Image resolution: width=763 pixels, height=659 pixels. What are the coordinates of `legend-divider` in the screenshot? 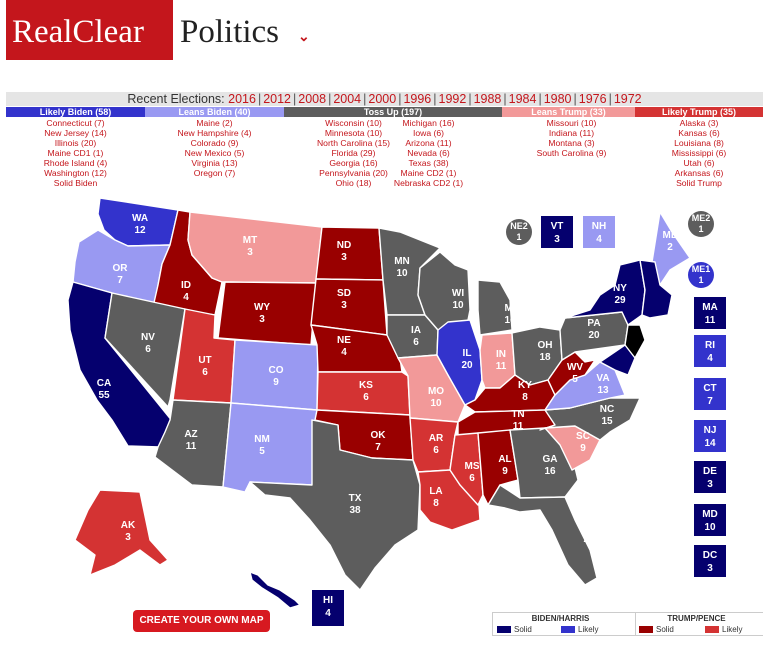 It's located at (635, 624).